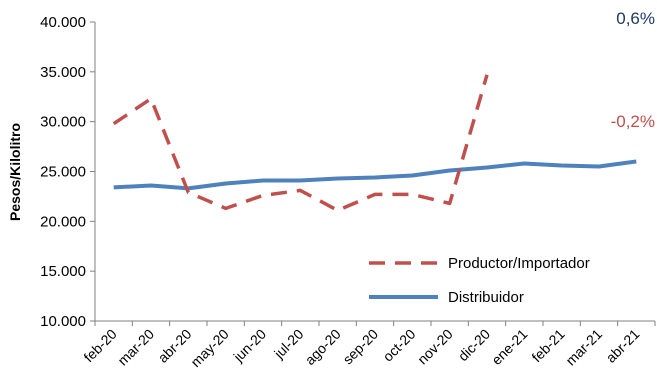  Describe the element at coordinates (474, 345) in the screenshot. I see `x-tick-label: dic-20` at that location.